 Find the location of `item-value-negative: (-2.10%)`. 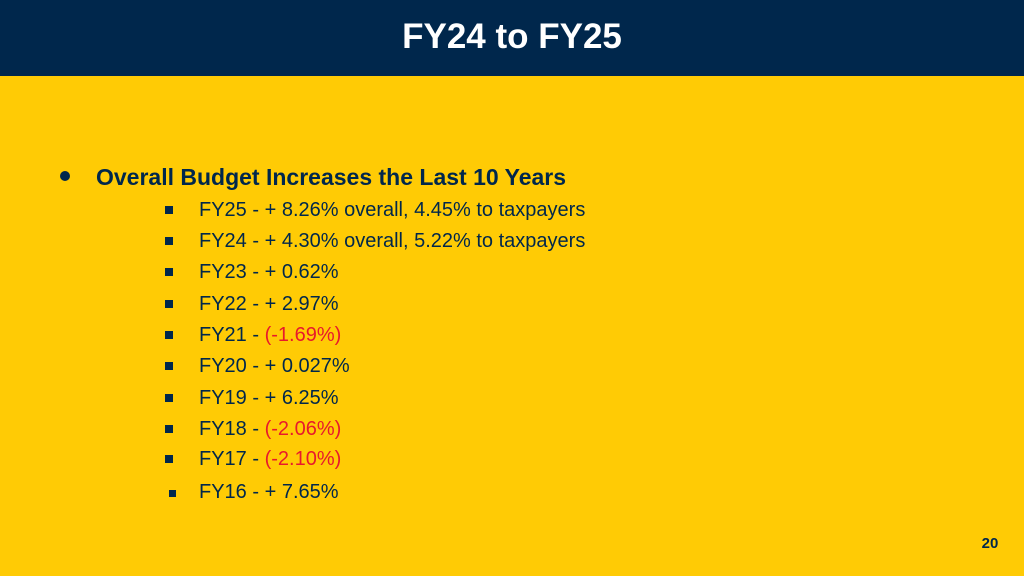

item-value-negative: (-2.10%) is located at coordinates (303, 459).